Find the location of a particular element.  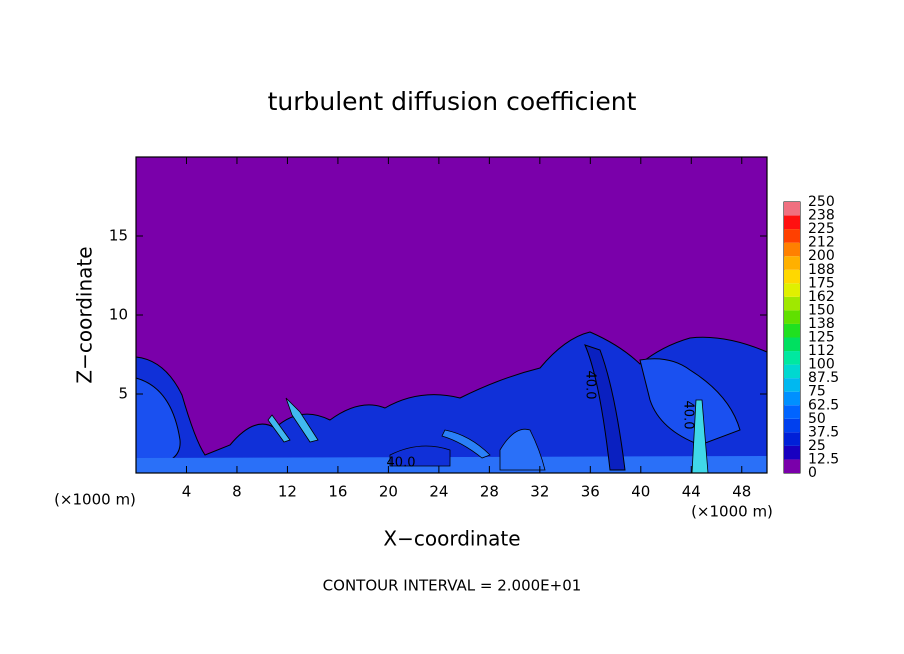

colorbar-label: 150 is located at coordinates (821, 310).